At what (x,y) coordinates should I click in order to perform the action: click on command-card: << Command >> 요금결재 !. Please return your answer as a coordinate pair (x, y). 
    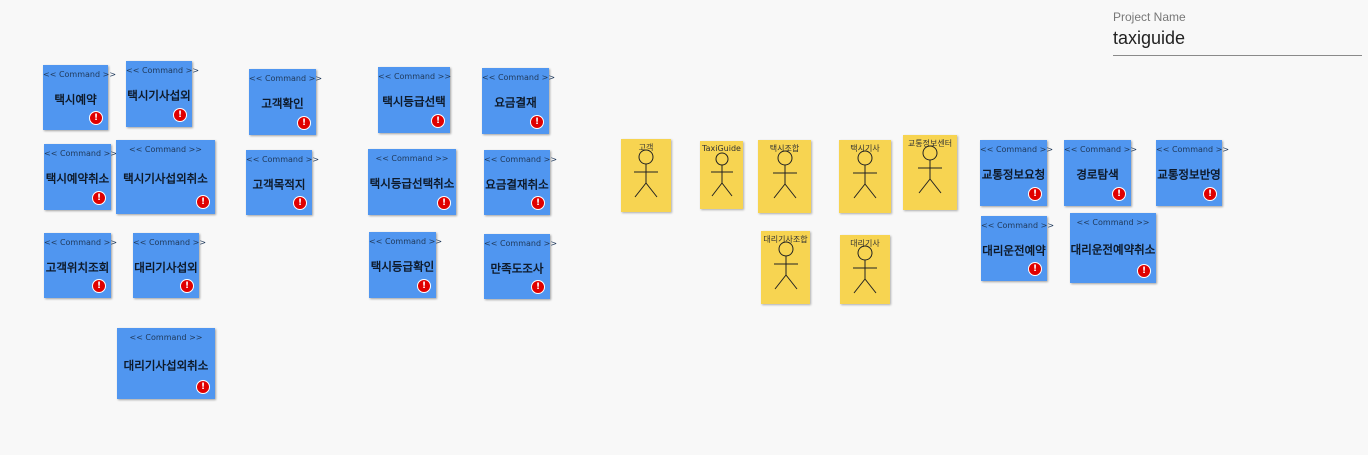
    Looking at the image, I should click on (519, 101).